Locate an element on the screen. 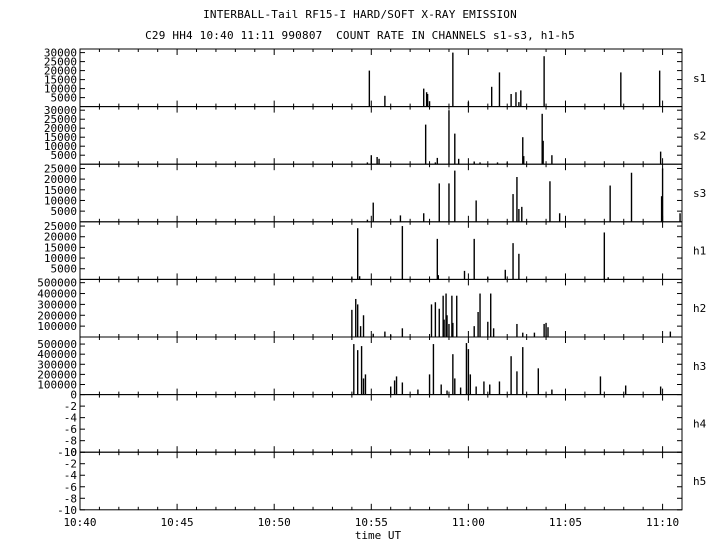 The width and height of the screenshot is (720, 550). channel-label-h1: h1 is located at coordinates (699, 251).